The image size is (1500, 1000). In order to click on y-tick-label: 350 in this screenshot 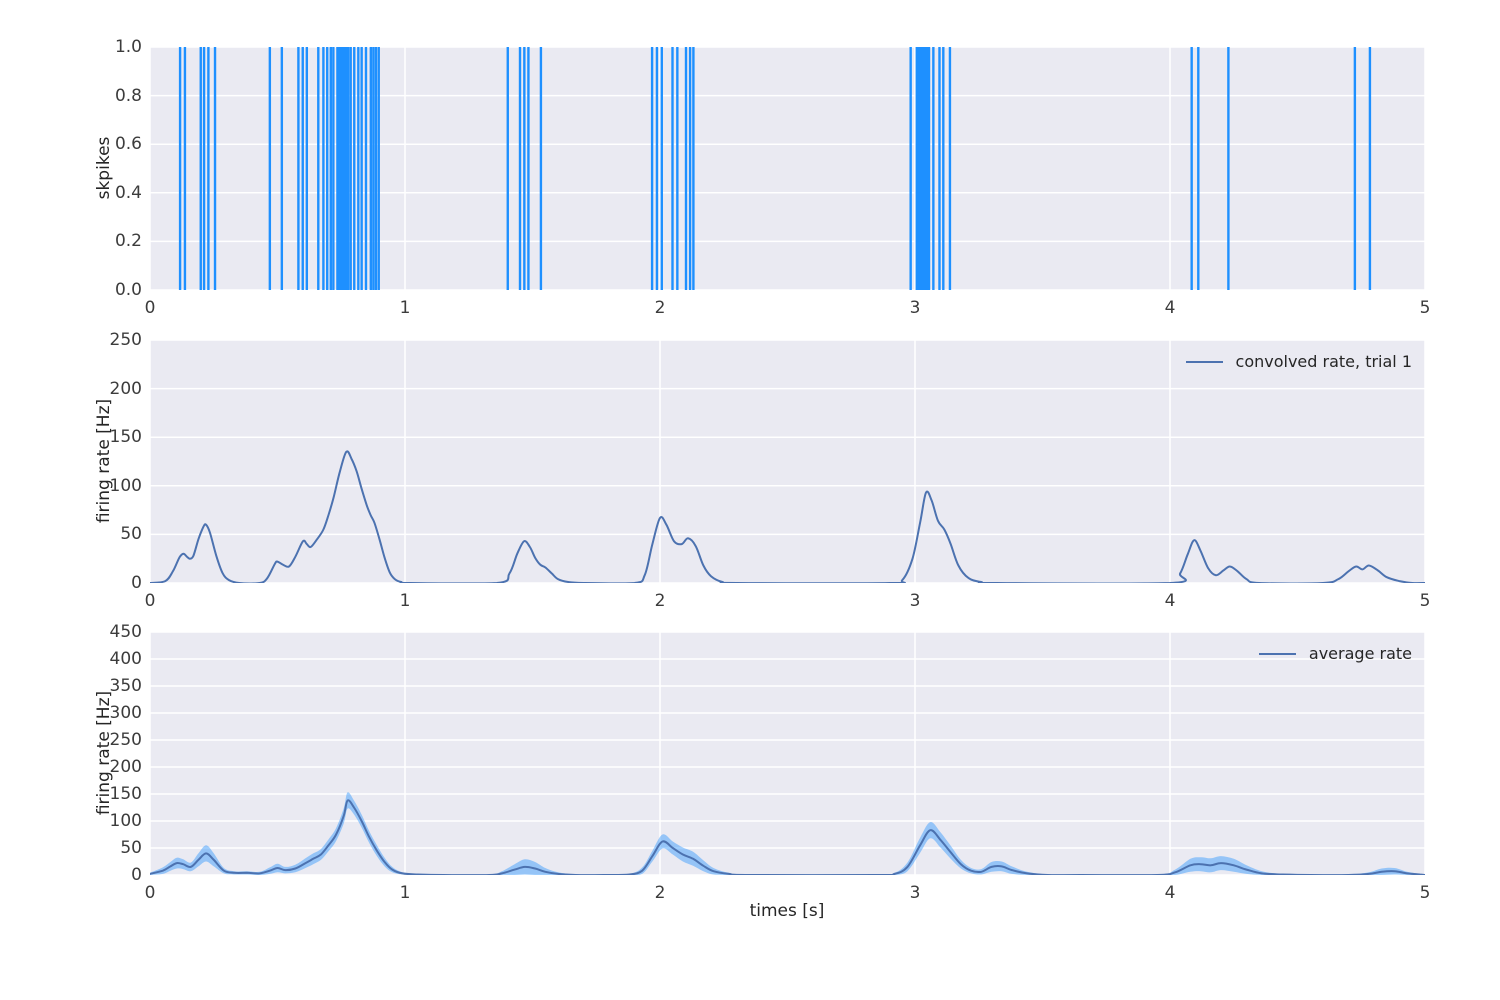, I will do `click(125, 686)`.